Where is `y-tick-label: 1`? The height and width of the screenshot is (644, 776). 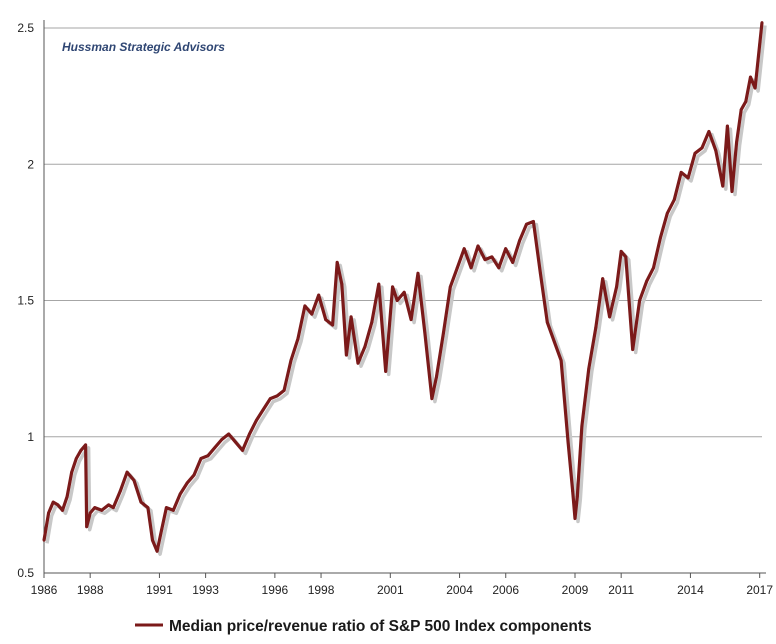 y-tick-label: 1 is located at coordinates (30, 437).